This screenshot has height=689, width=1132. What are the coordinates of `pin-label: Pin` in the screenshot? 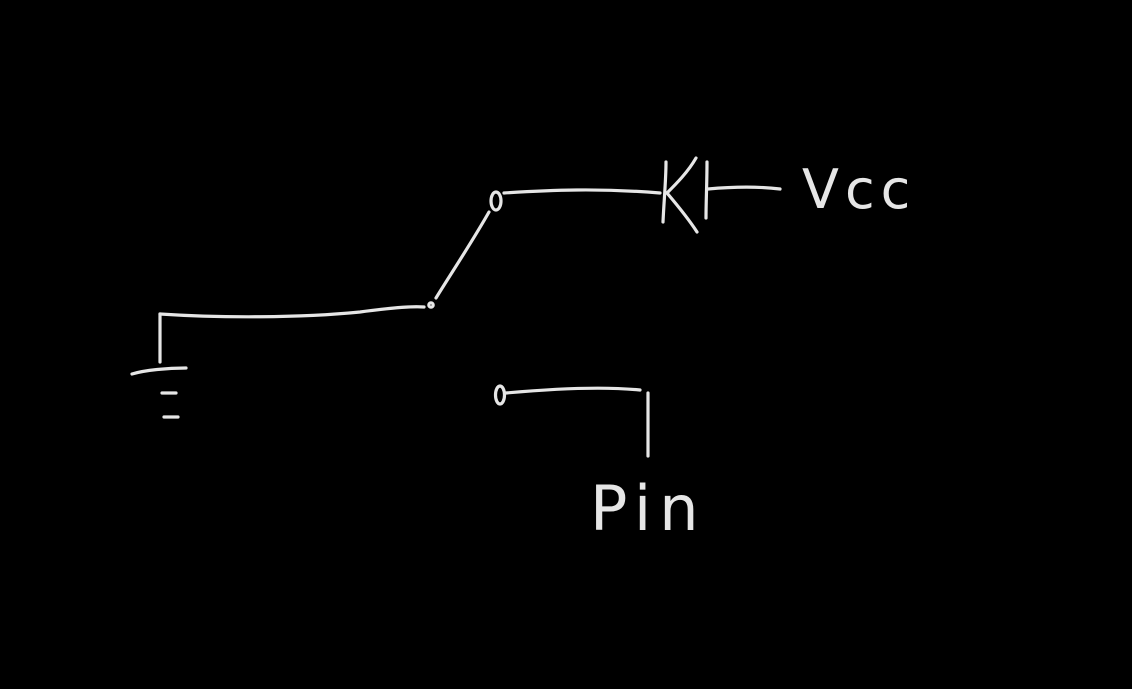 It's located at (648, 508).